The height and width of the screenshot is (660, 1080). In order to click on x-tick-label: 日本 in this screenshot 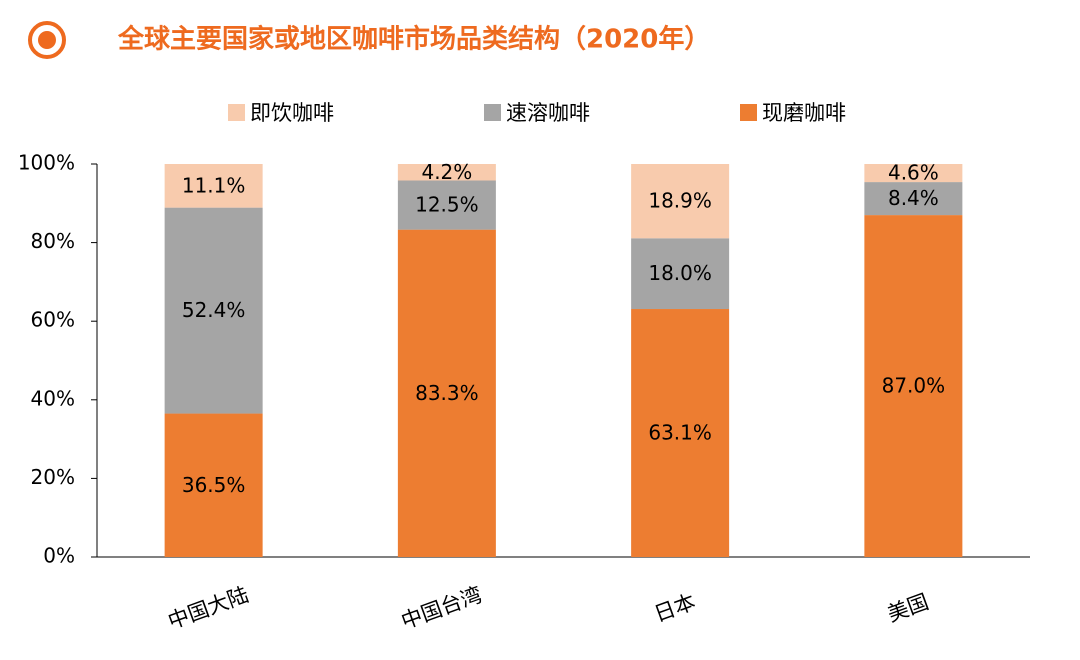, I will do `click(675, 608)`.